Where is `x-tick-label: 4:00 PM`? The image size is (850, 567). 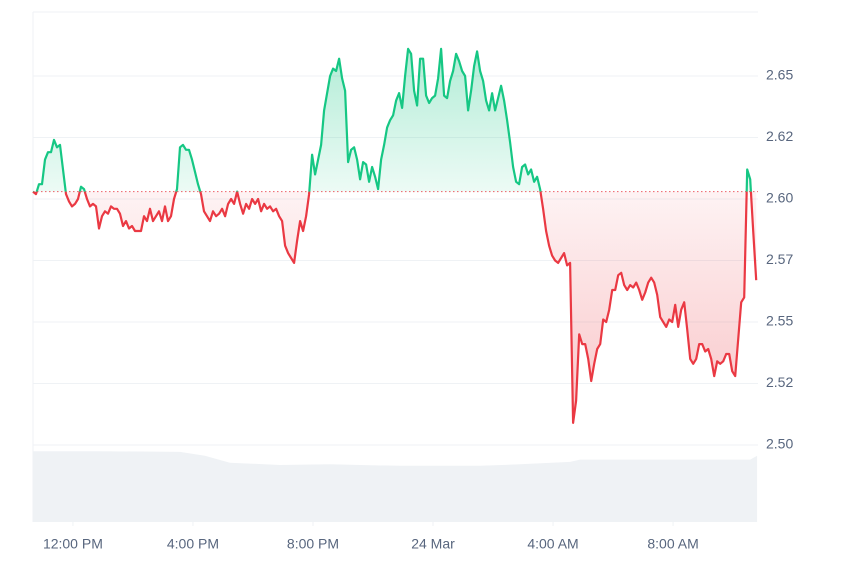 x-tick-label: 4:00 PM is located at coordinates (193, 544).